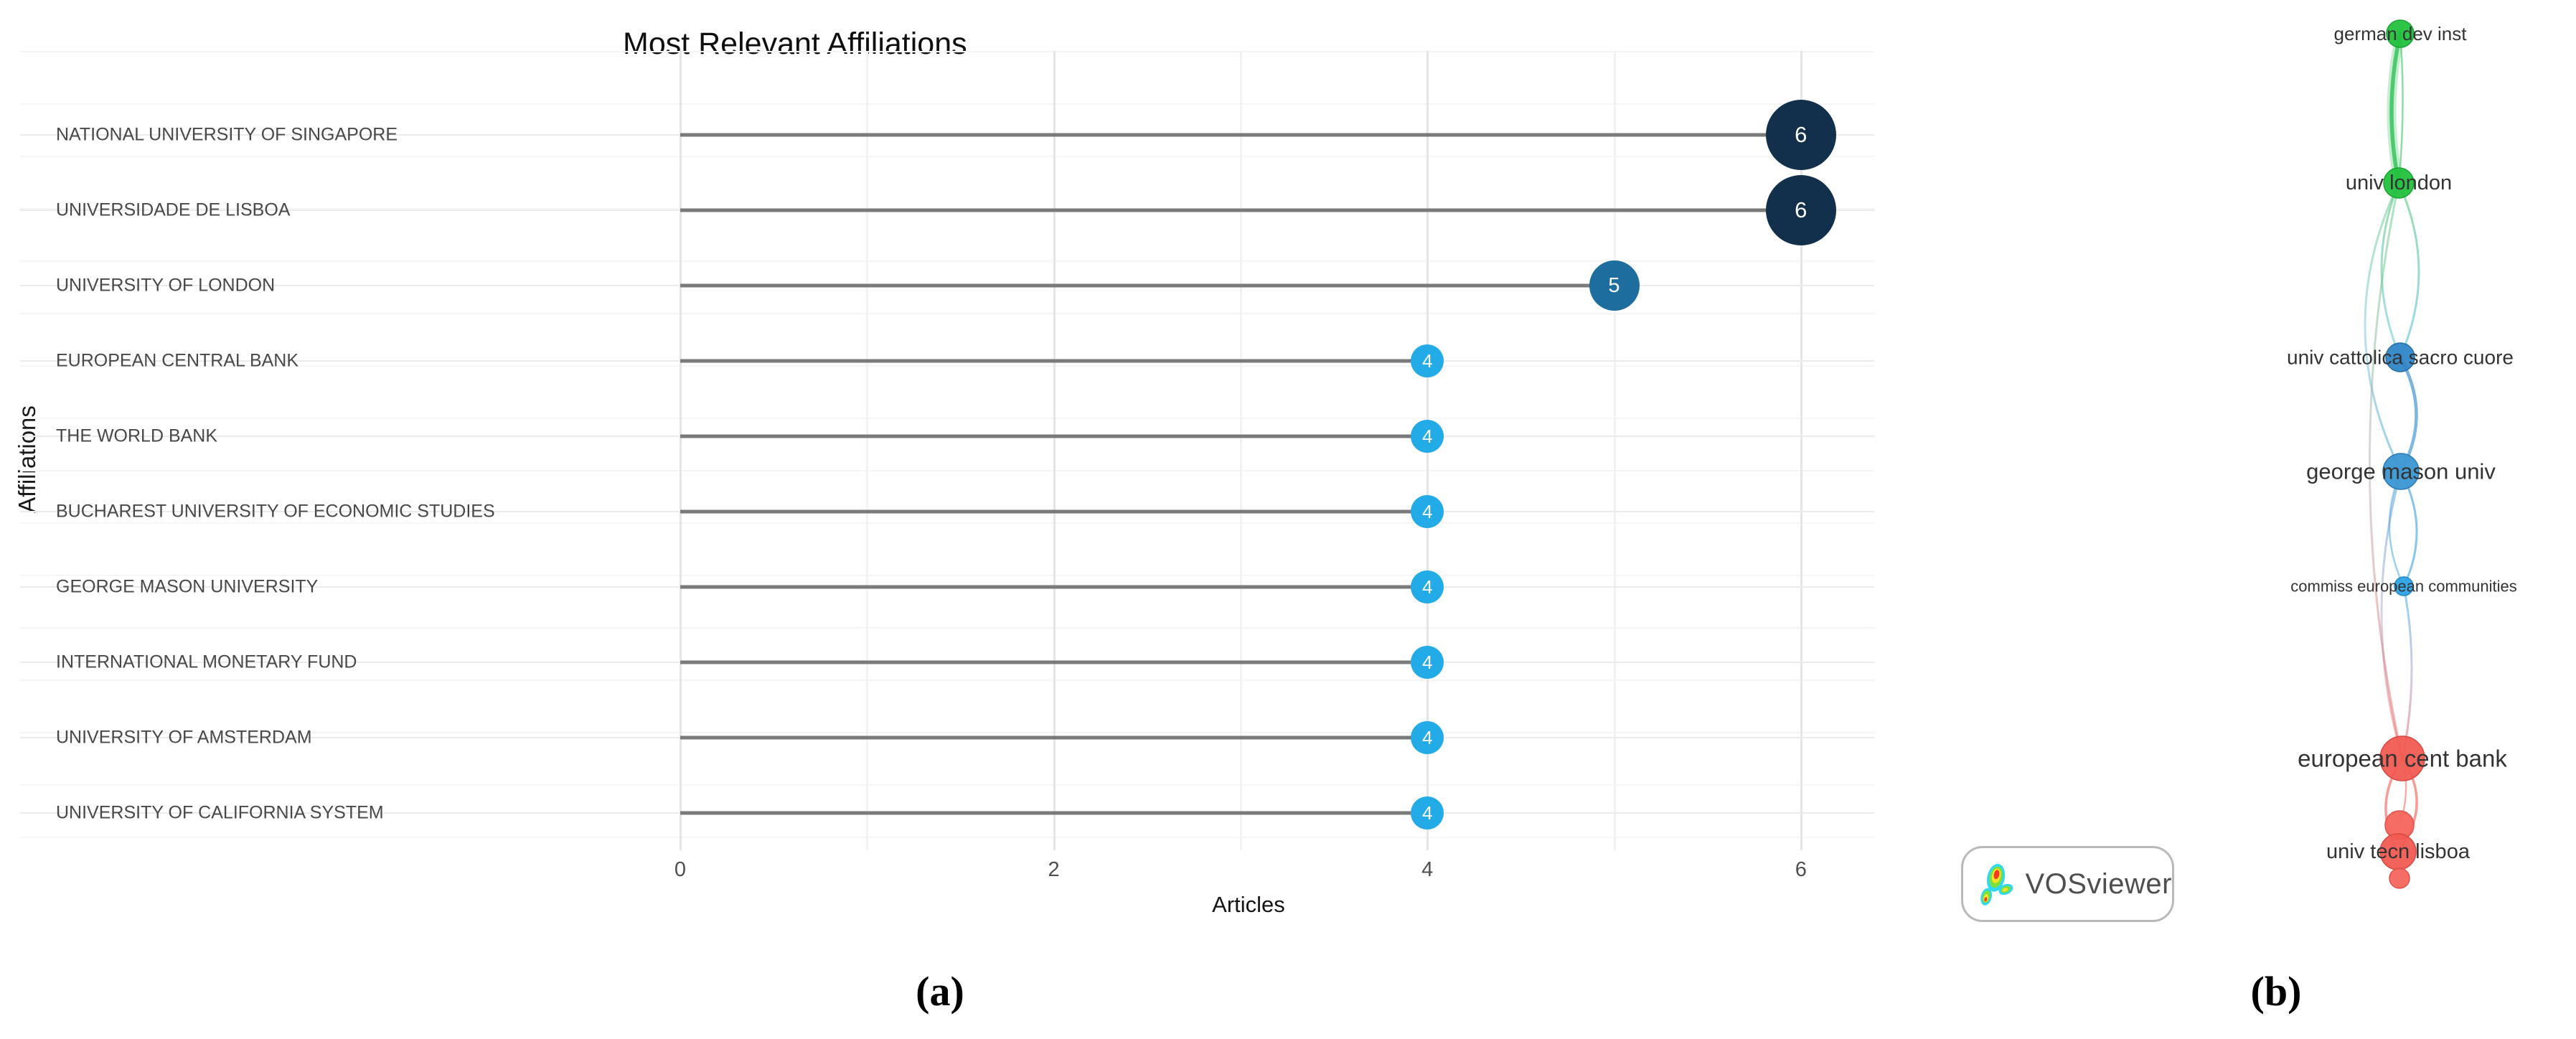 This screenshot has width=2576, height=1039. I want to click on network-node-commiss, so click(2404, 586).